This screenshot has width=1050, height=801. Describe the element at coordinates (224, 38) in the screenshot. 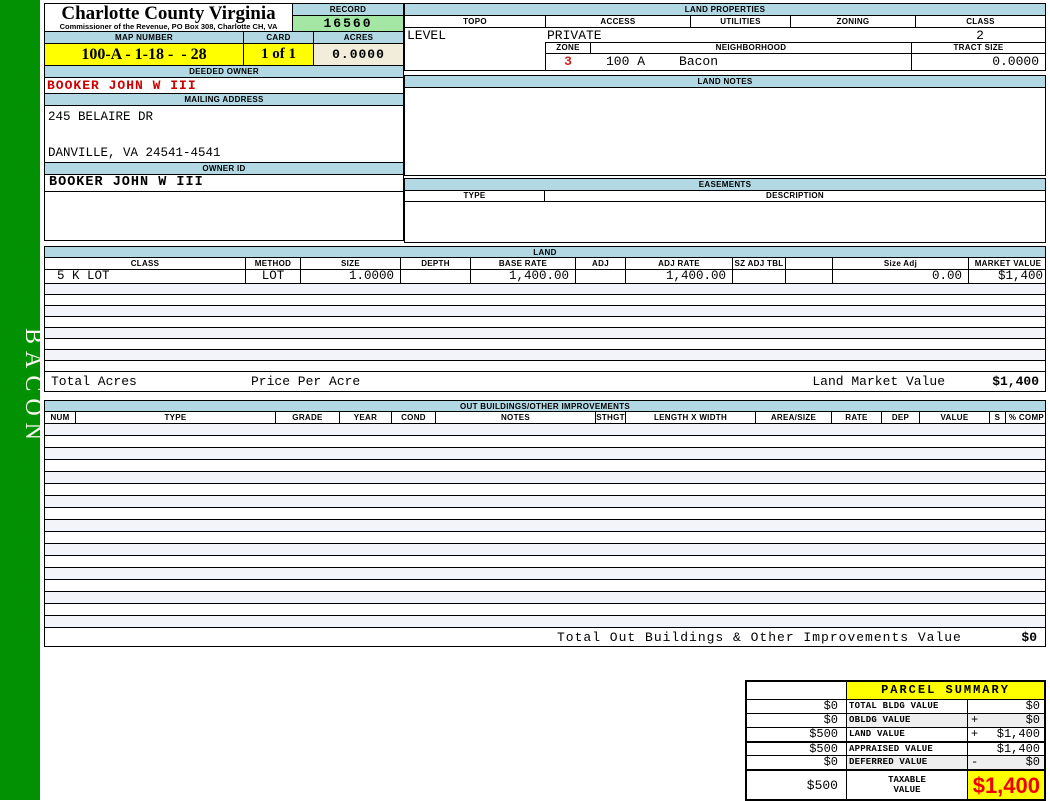

I see `map-card-acres-header: MAP NUMBER CARD ACRES` at that location.